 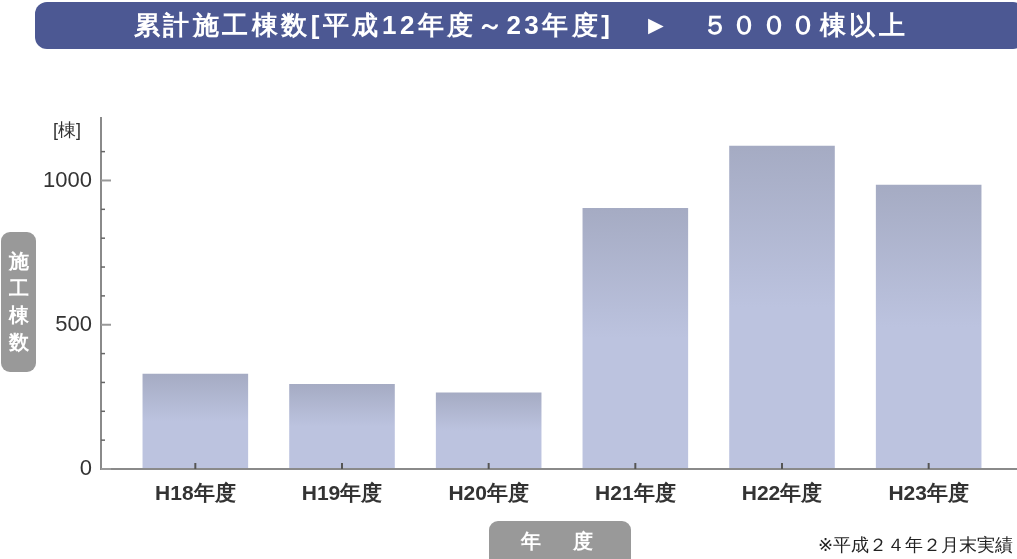 What do you see at coordinates (928, 493) in the screenshot?
I see `x-tick-label: H23年度` at bounding box center [928, 493].